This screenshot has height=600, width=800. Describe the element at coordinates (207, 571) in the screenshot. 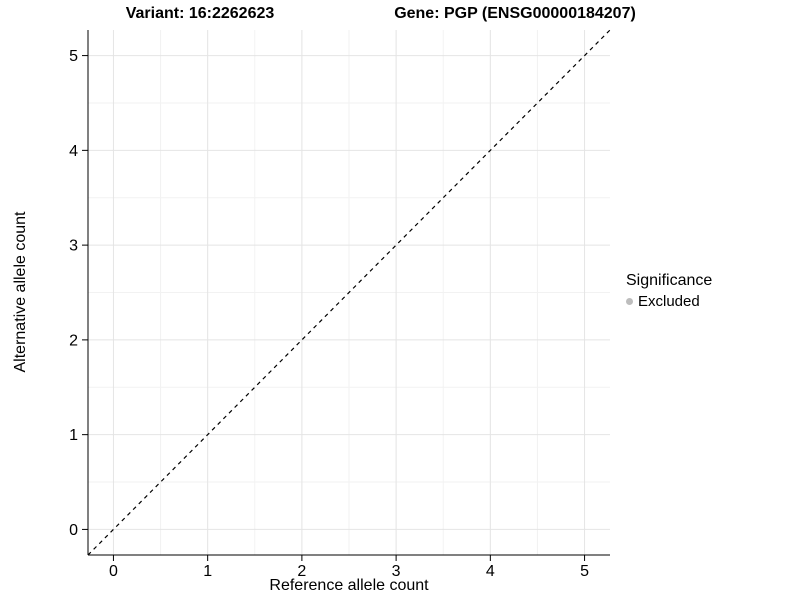

I see `x-tick-label: 1` at that location.